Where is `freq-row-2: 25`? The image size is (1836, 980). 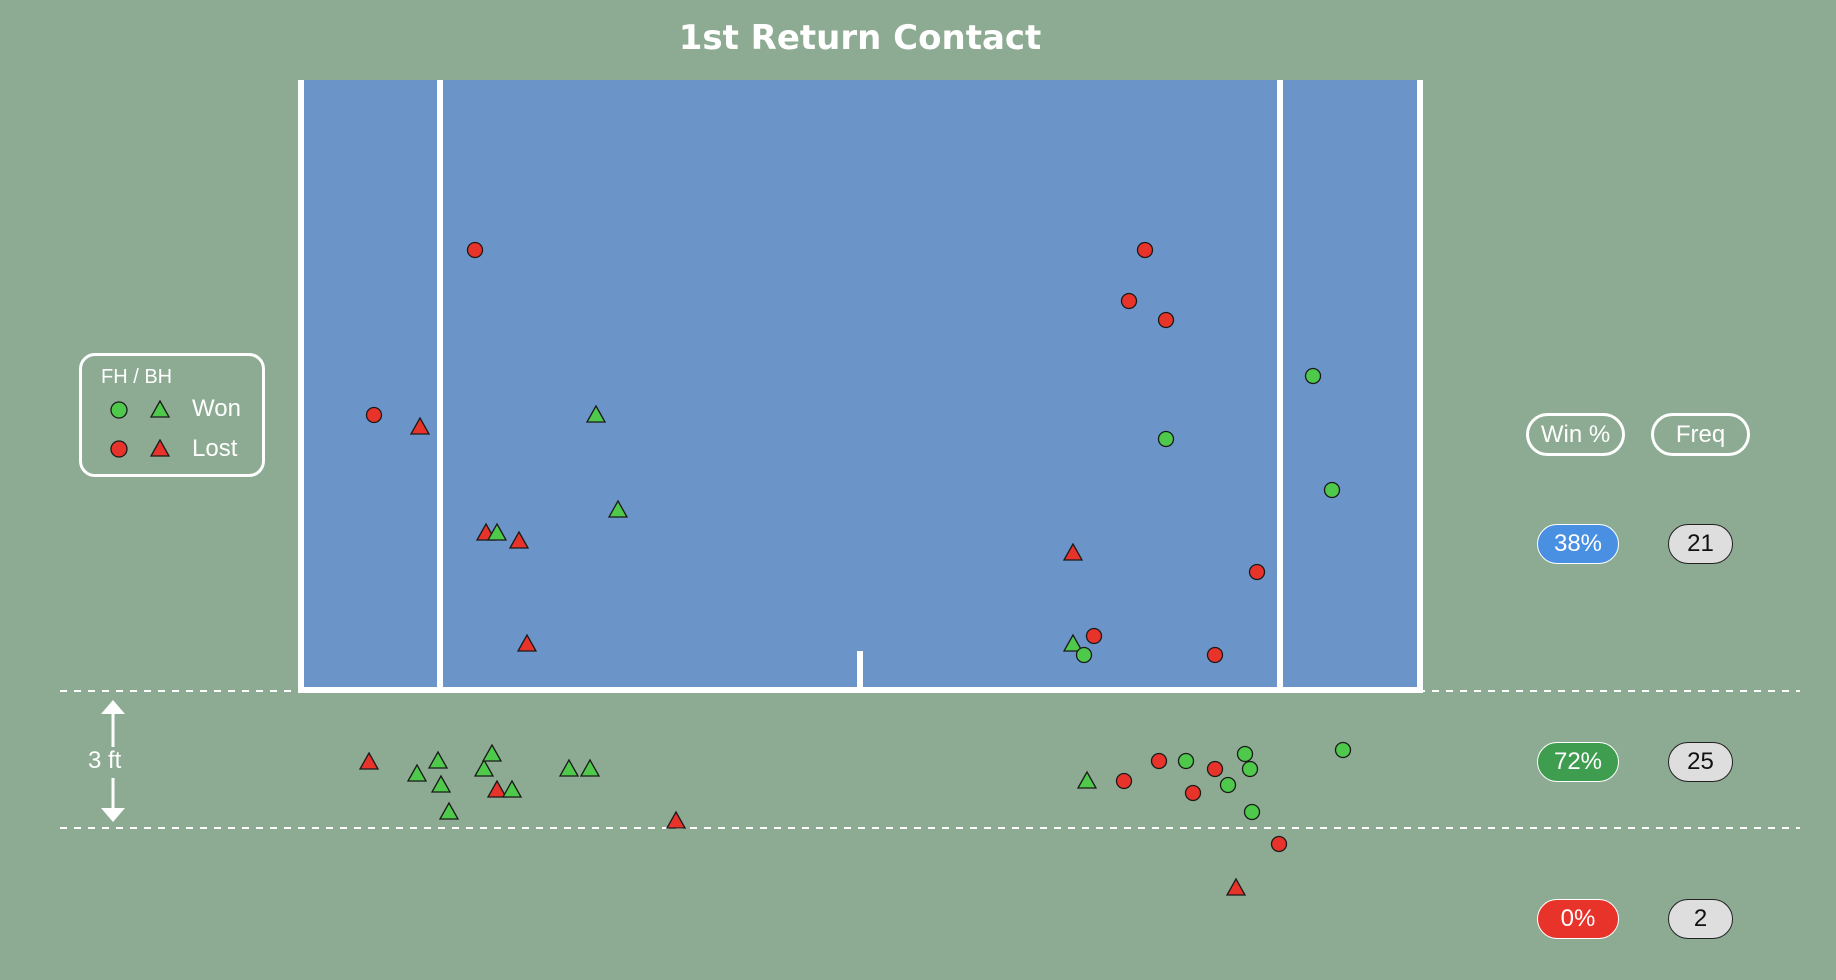
freq-row-2: 25 is located at coordinates (1700, 762).